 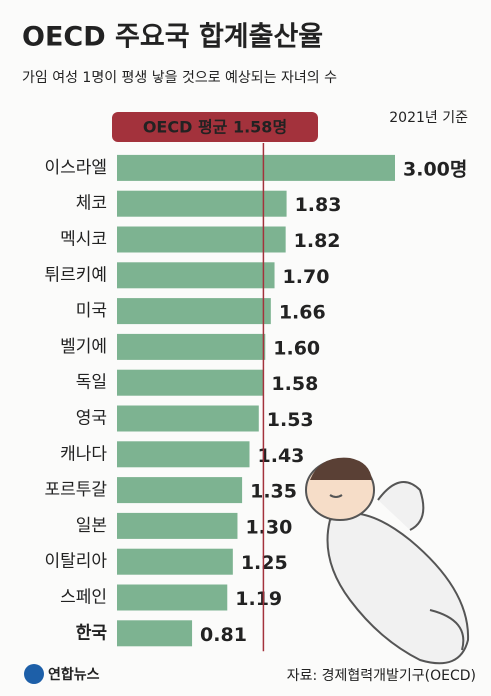 What do you see at coordinates (302, 313) in the screenshot?
I see `value-label: 1.66` at bounding box center [302, 313].